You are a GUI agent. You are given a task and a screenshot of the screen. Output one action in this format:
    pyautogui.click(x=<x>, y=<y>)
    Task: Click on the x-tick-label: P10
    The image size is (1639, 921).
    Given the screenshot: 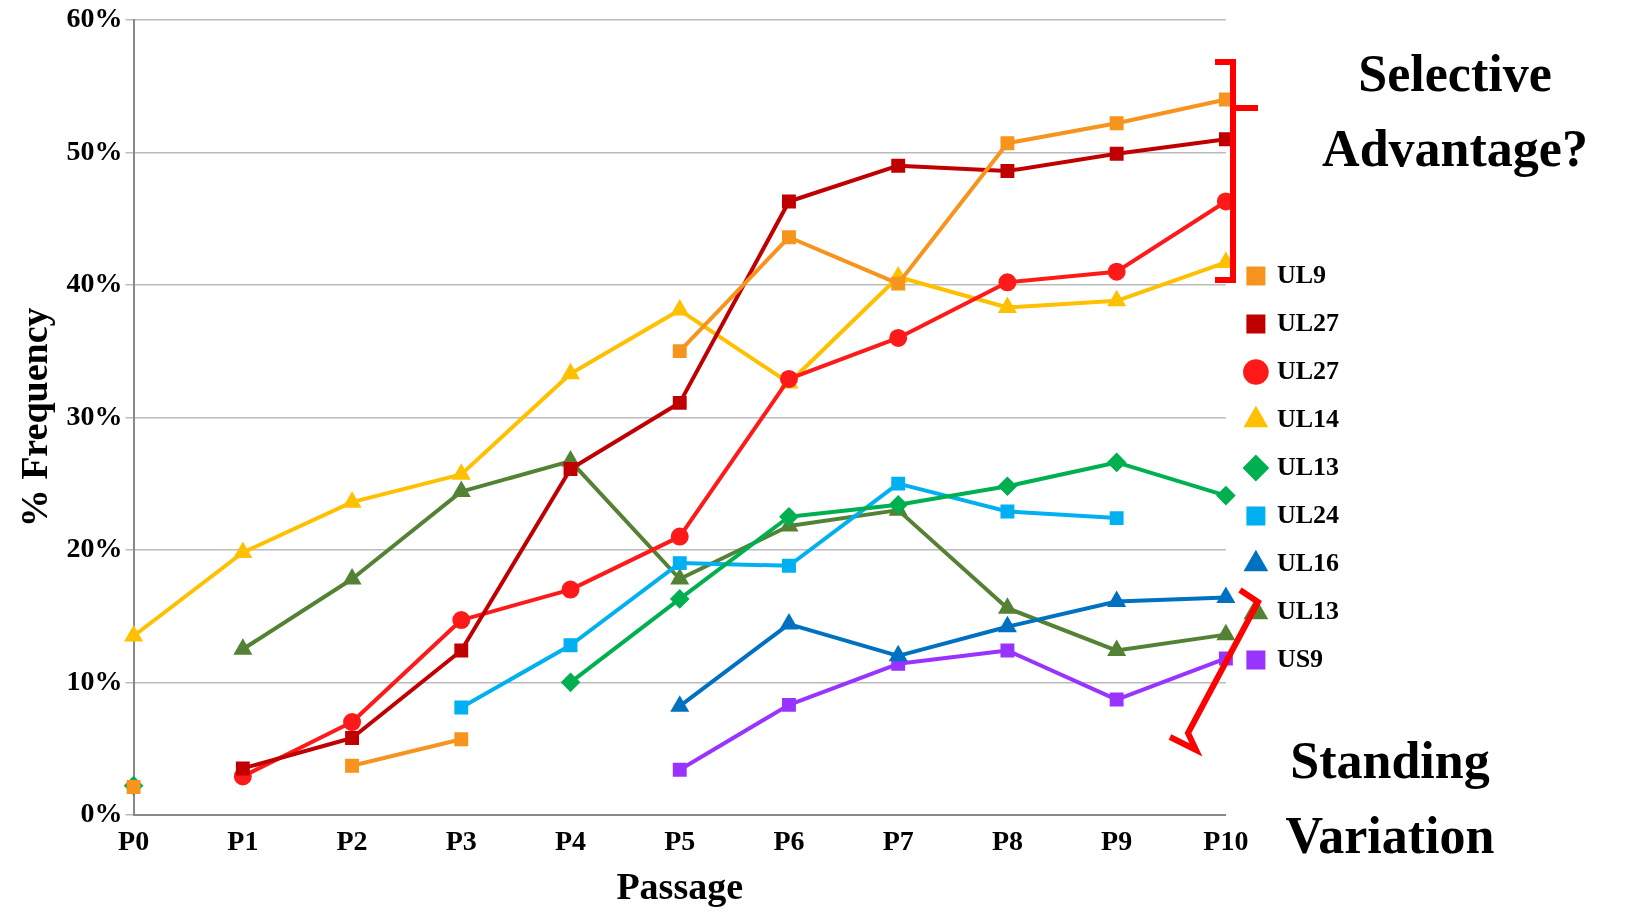 What is the action you would take?
    pyautogui.click(x=1226, y=840)
    